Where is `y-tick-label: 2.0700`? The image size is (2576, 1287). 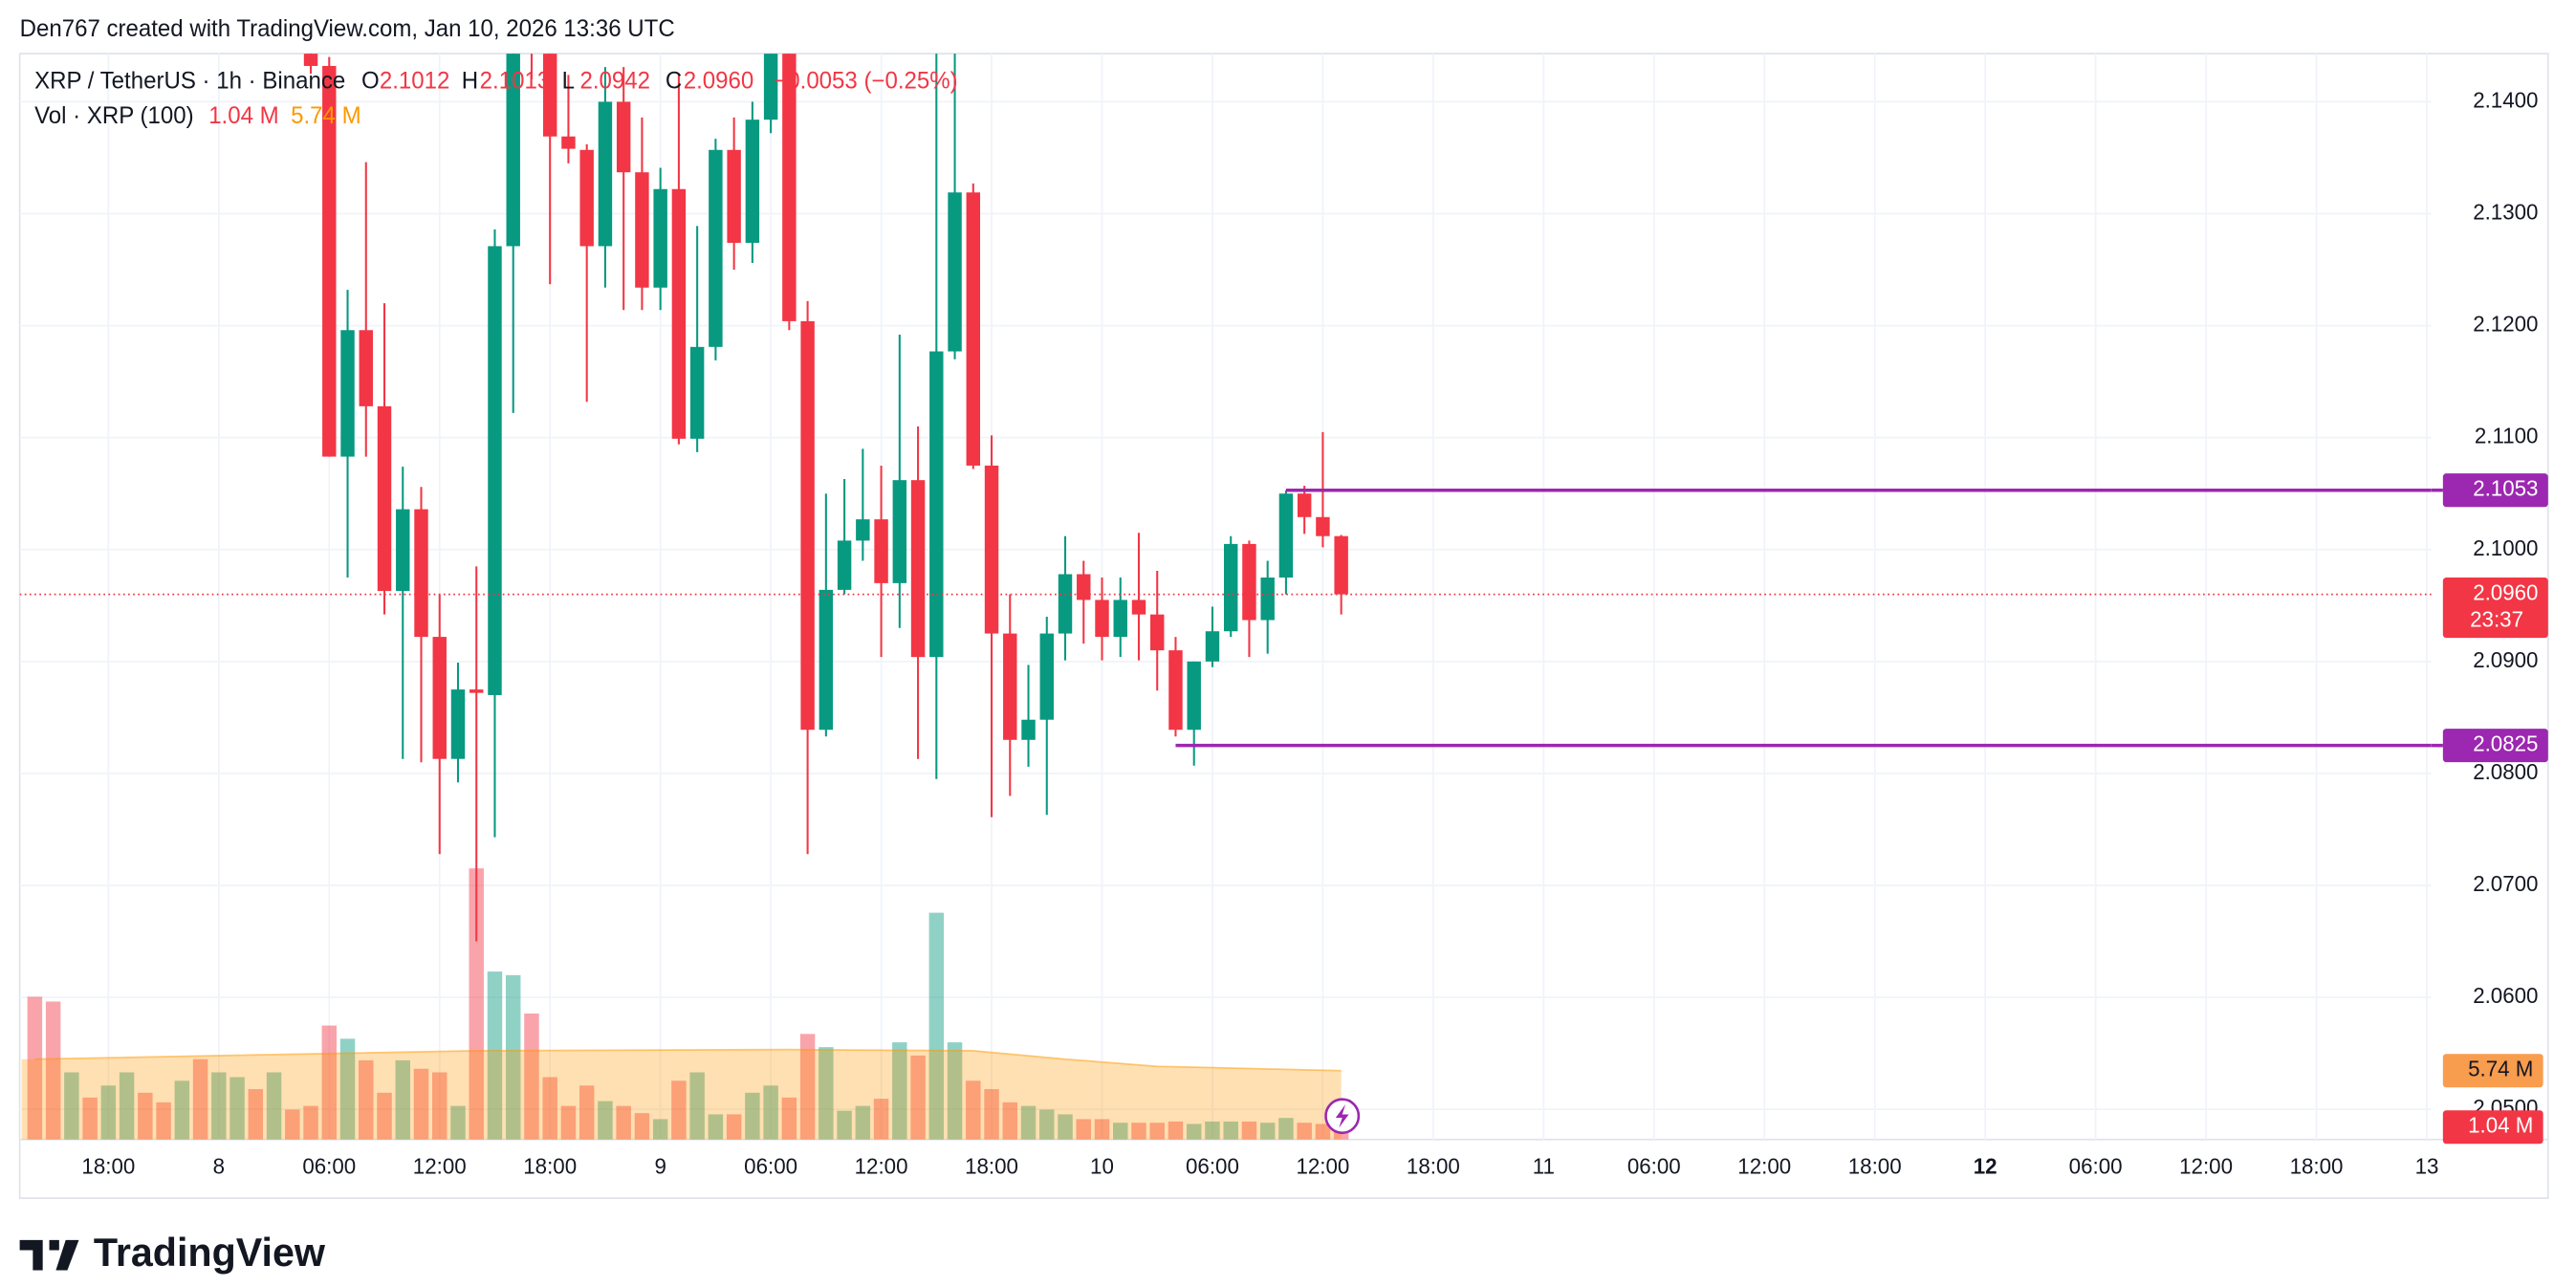 y-tick-label: 2.0700 is located at coordinates (2505, 884).